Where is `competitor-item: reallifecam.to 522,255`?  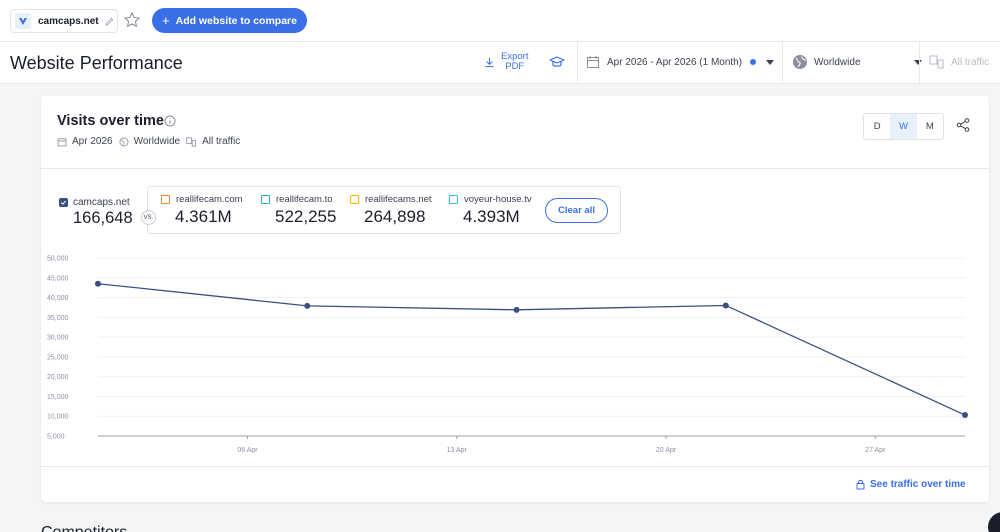 competitor-item: reallifecam.to 522,255 is located at coordinates (298, 210).